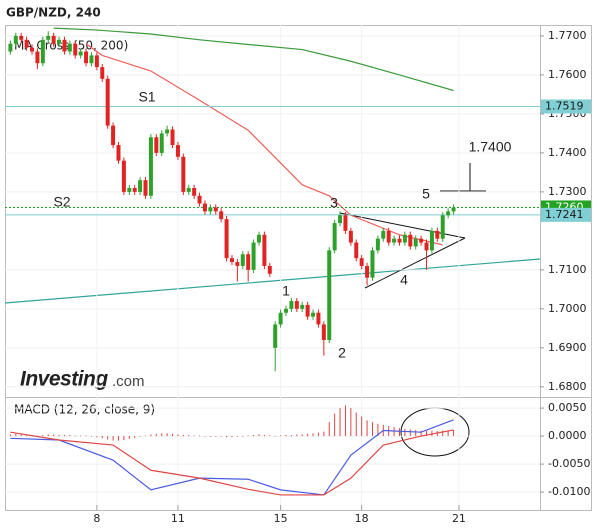 The height and width of the screenshot is (531, 598). What do you see at coordinates (567, 191) in the screenshot?
I see `y-tick-label: 1.7300` at bounding box center [567, 191].